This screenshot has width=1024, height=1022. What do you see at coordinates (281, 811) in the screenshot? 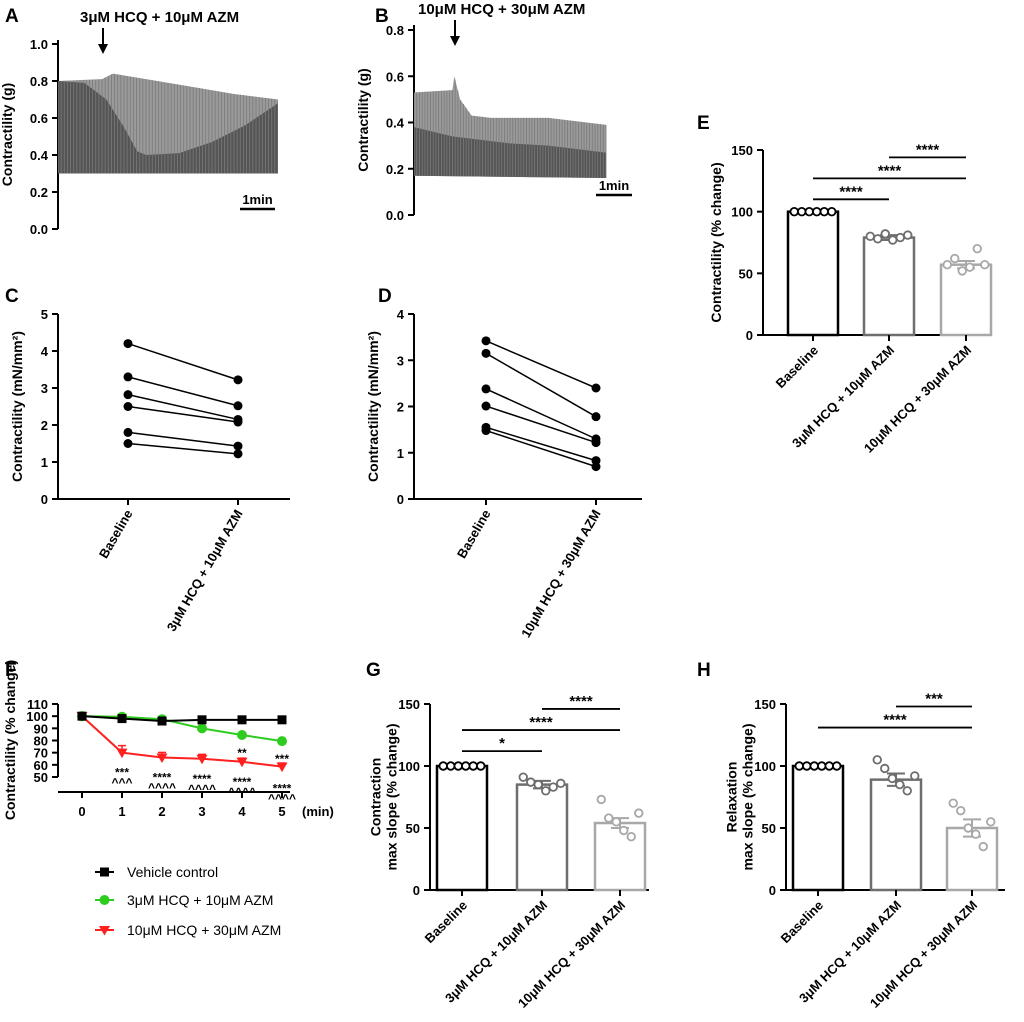
I see `x-tick-label: 5` at bounding box center [281, 811].